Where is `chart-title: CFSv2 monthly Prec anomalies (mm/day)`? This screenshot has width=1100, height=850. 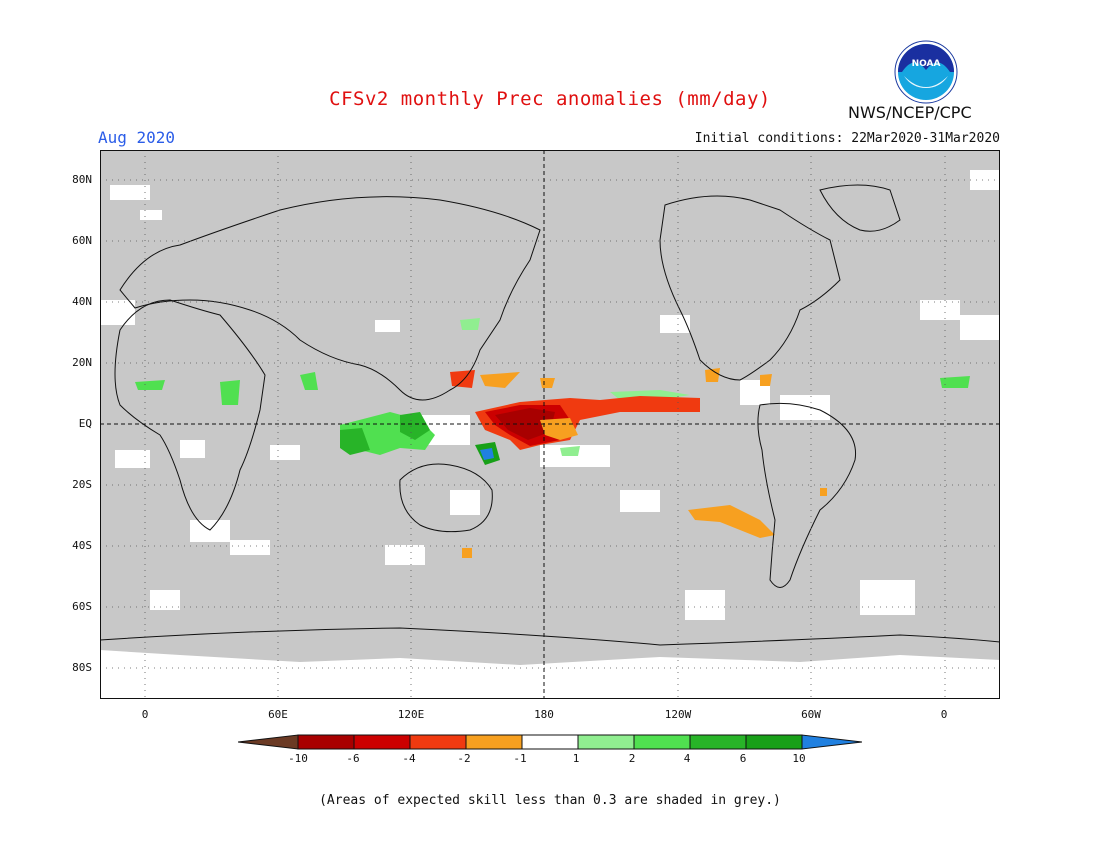
chart-title: CFSv2 monthly Prec anomalies (mm/day) is located at coordinates (550, 99).